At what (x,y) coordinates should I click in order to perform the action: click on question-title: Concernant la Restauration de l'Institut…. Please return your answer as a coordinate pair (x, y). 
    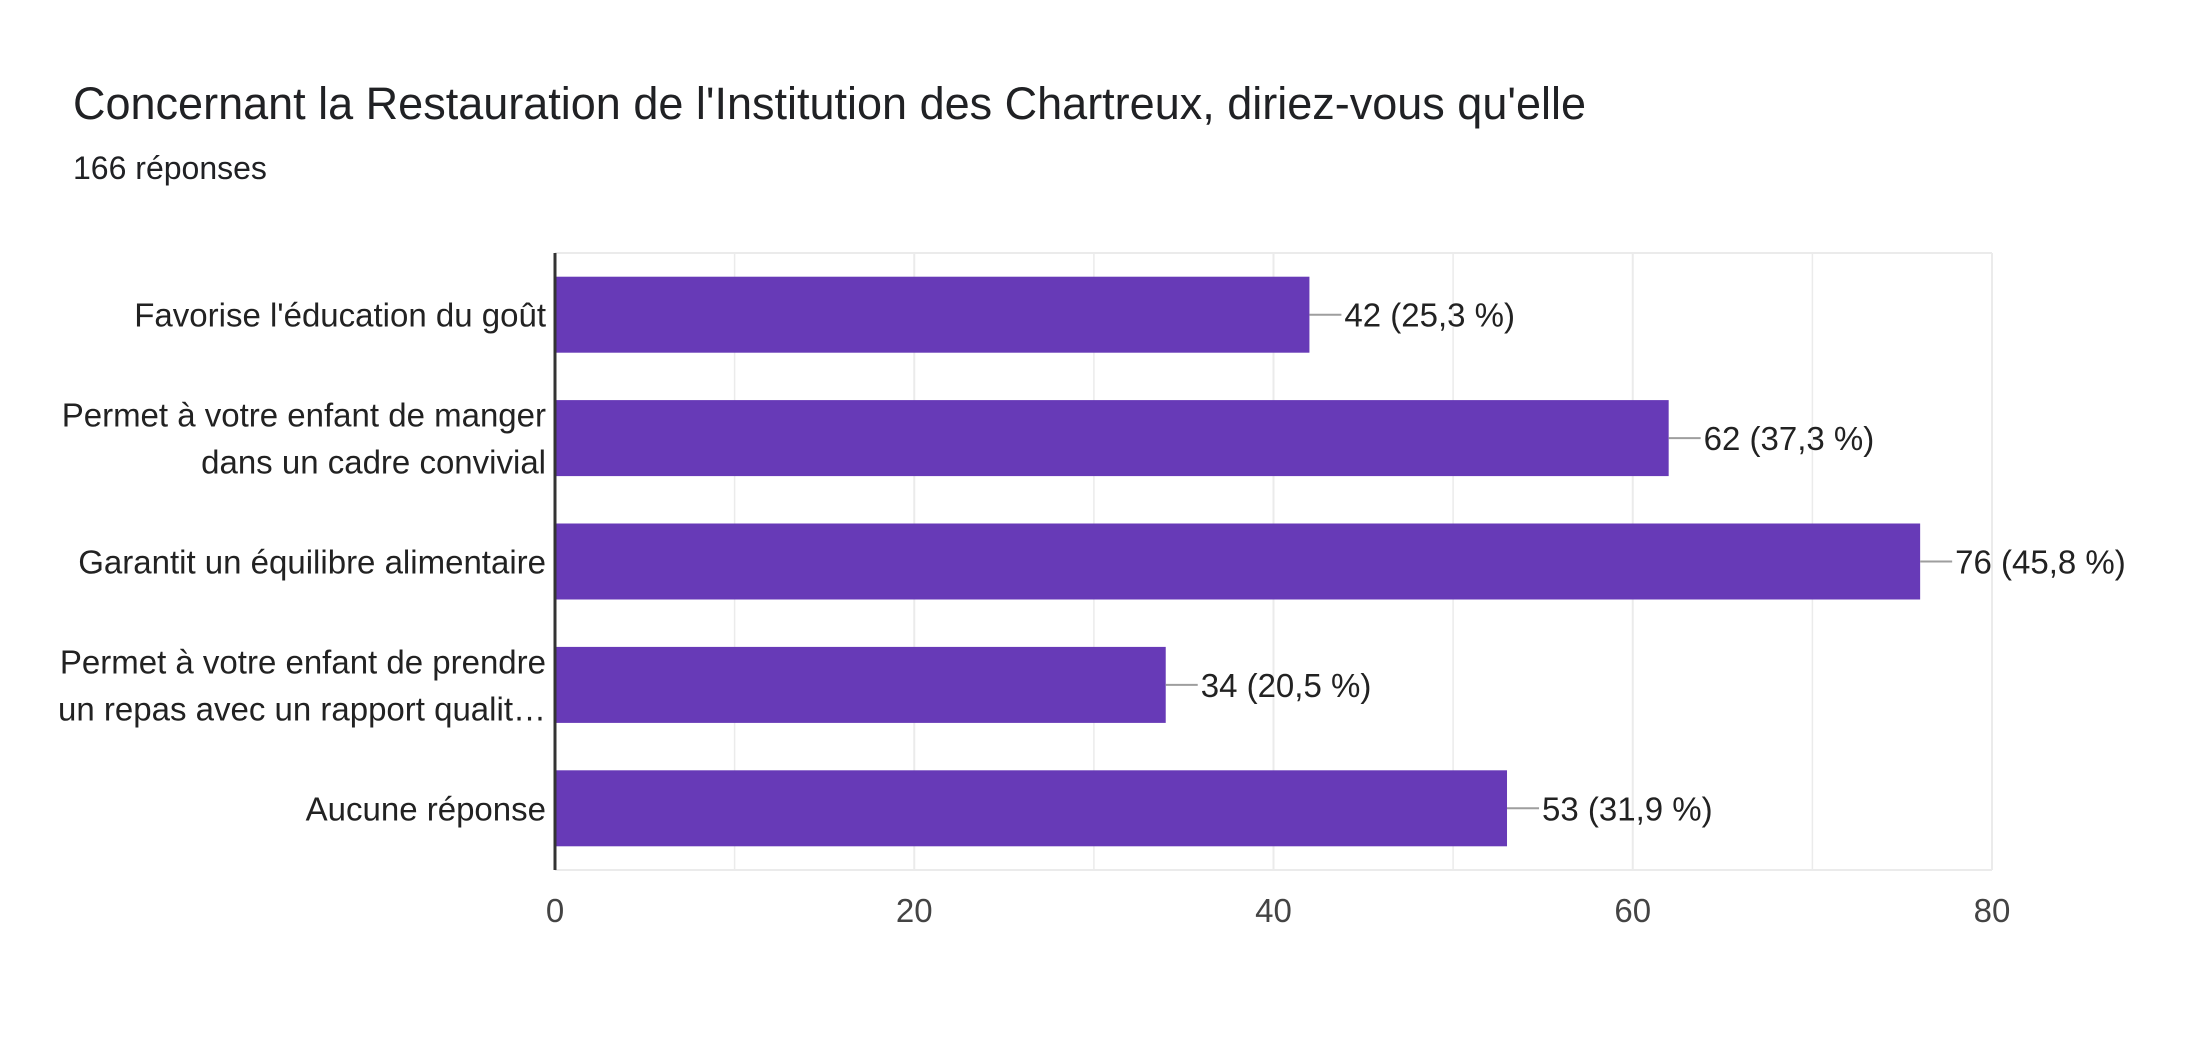
    Looking at the image, I should click on (829, 103).